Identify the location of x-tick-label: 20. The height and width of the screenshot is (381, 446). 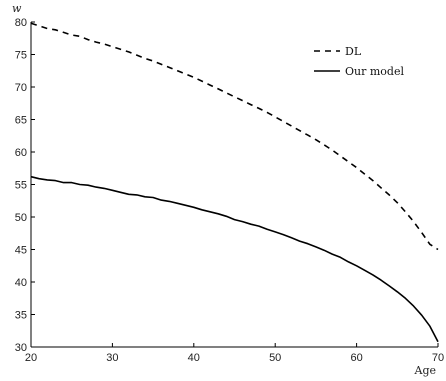
(31, 358).